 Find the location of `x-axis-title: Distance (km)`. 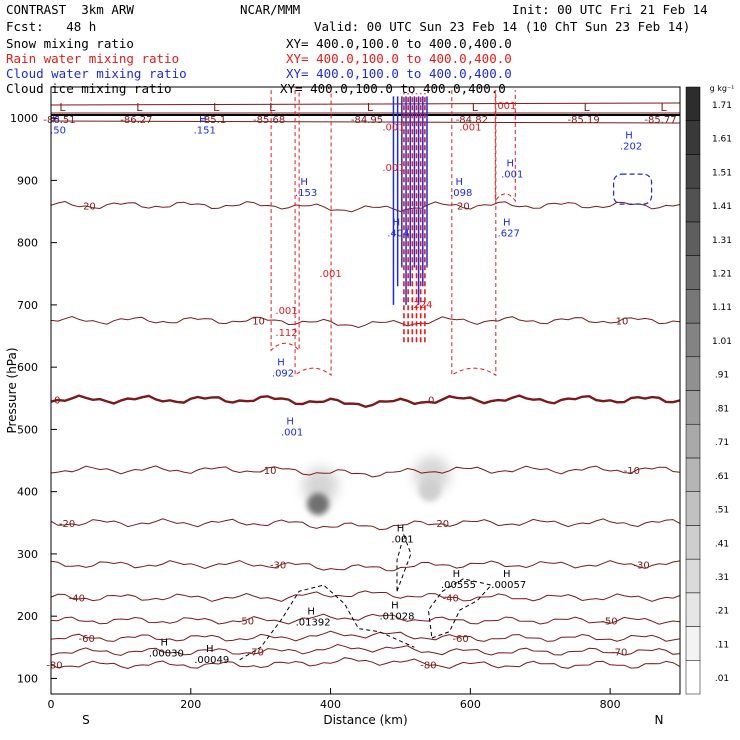

x-axis-title: Distance (km) is located at coordinates (365, 720).